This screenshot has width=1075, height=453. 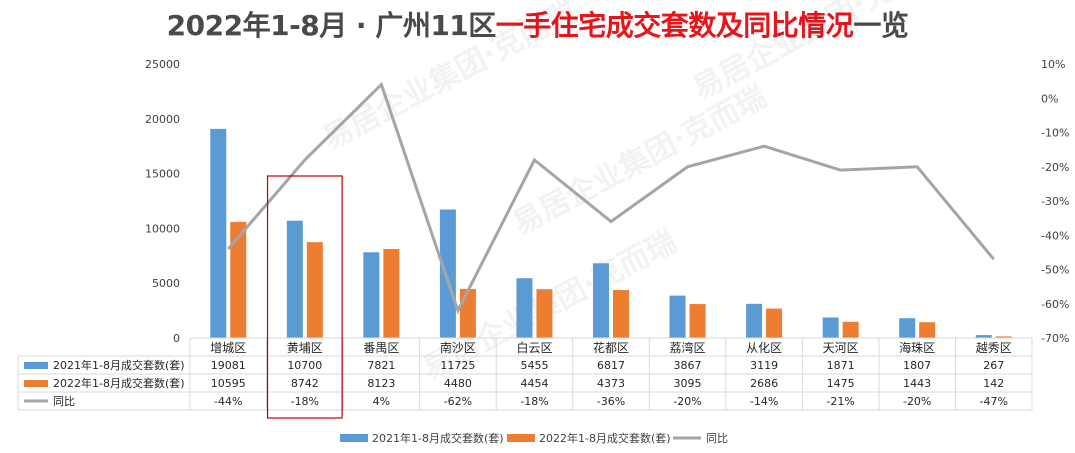 I want to click on x-tick-label: 天河区, so click(x=841, y=348).